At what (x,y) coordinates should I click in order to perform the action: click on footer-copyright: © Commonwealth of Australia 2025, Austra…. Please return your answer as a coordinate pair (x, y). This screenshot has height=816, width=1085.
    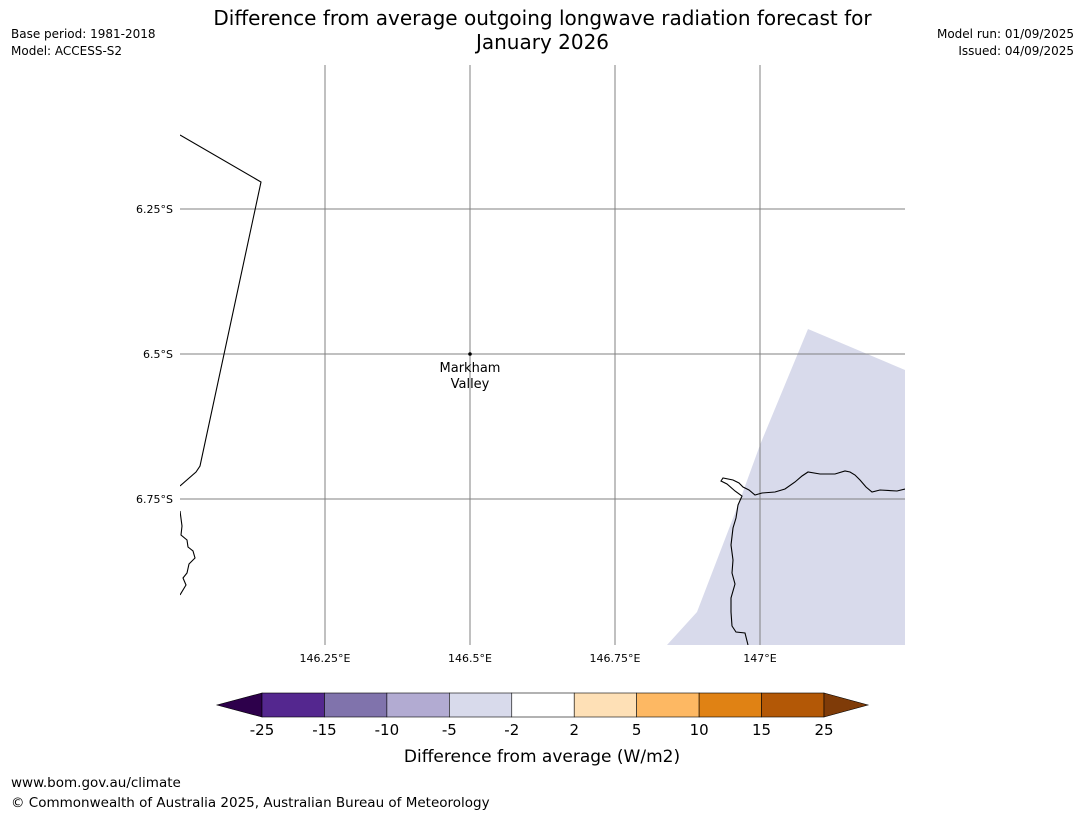
    Looking at the image, I should click on (250, 803).